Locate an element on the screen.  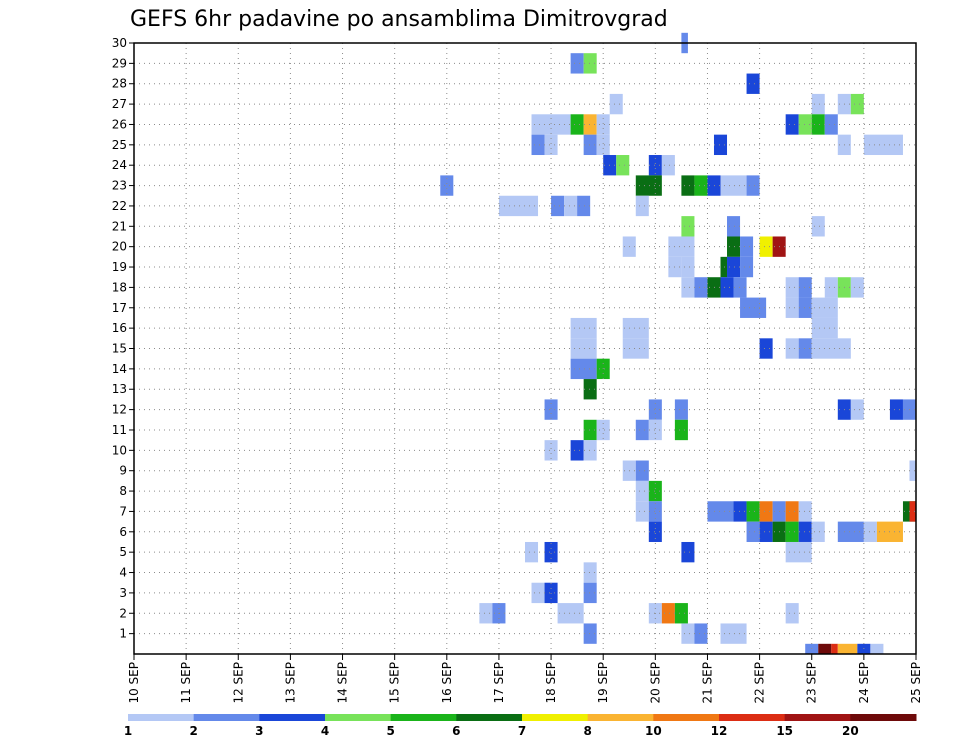
y-tick-label: 5 is located at coordinates (123, 552).